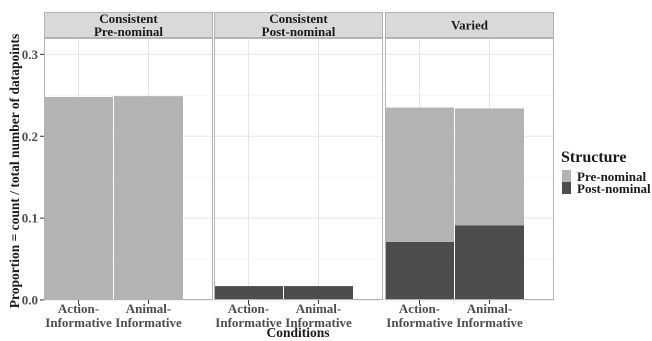 The width and height of the screenshot is (652, 341). What do you see at coordinates (30, 54) in the screenshot?
I see `y-tick-label: 0.3` at bounding box center [30, 54].